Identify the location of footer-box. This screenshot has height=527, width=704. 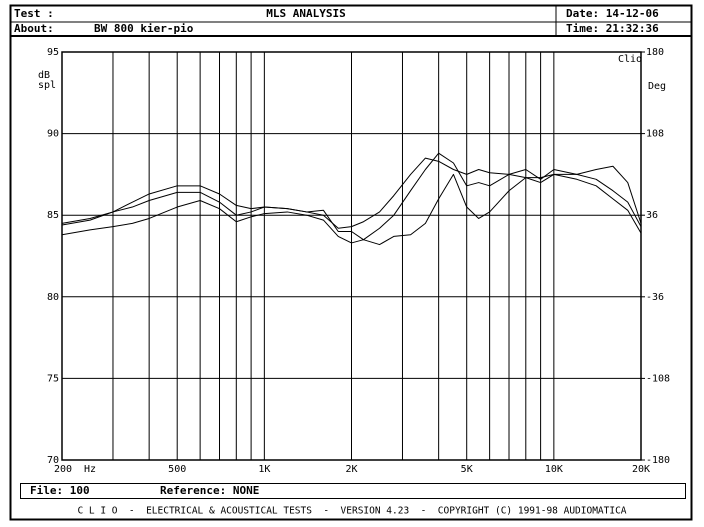
(353, 491).